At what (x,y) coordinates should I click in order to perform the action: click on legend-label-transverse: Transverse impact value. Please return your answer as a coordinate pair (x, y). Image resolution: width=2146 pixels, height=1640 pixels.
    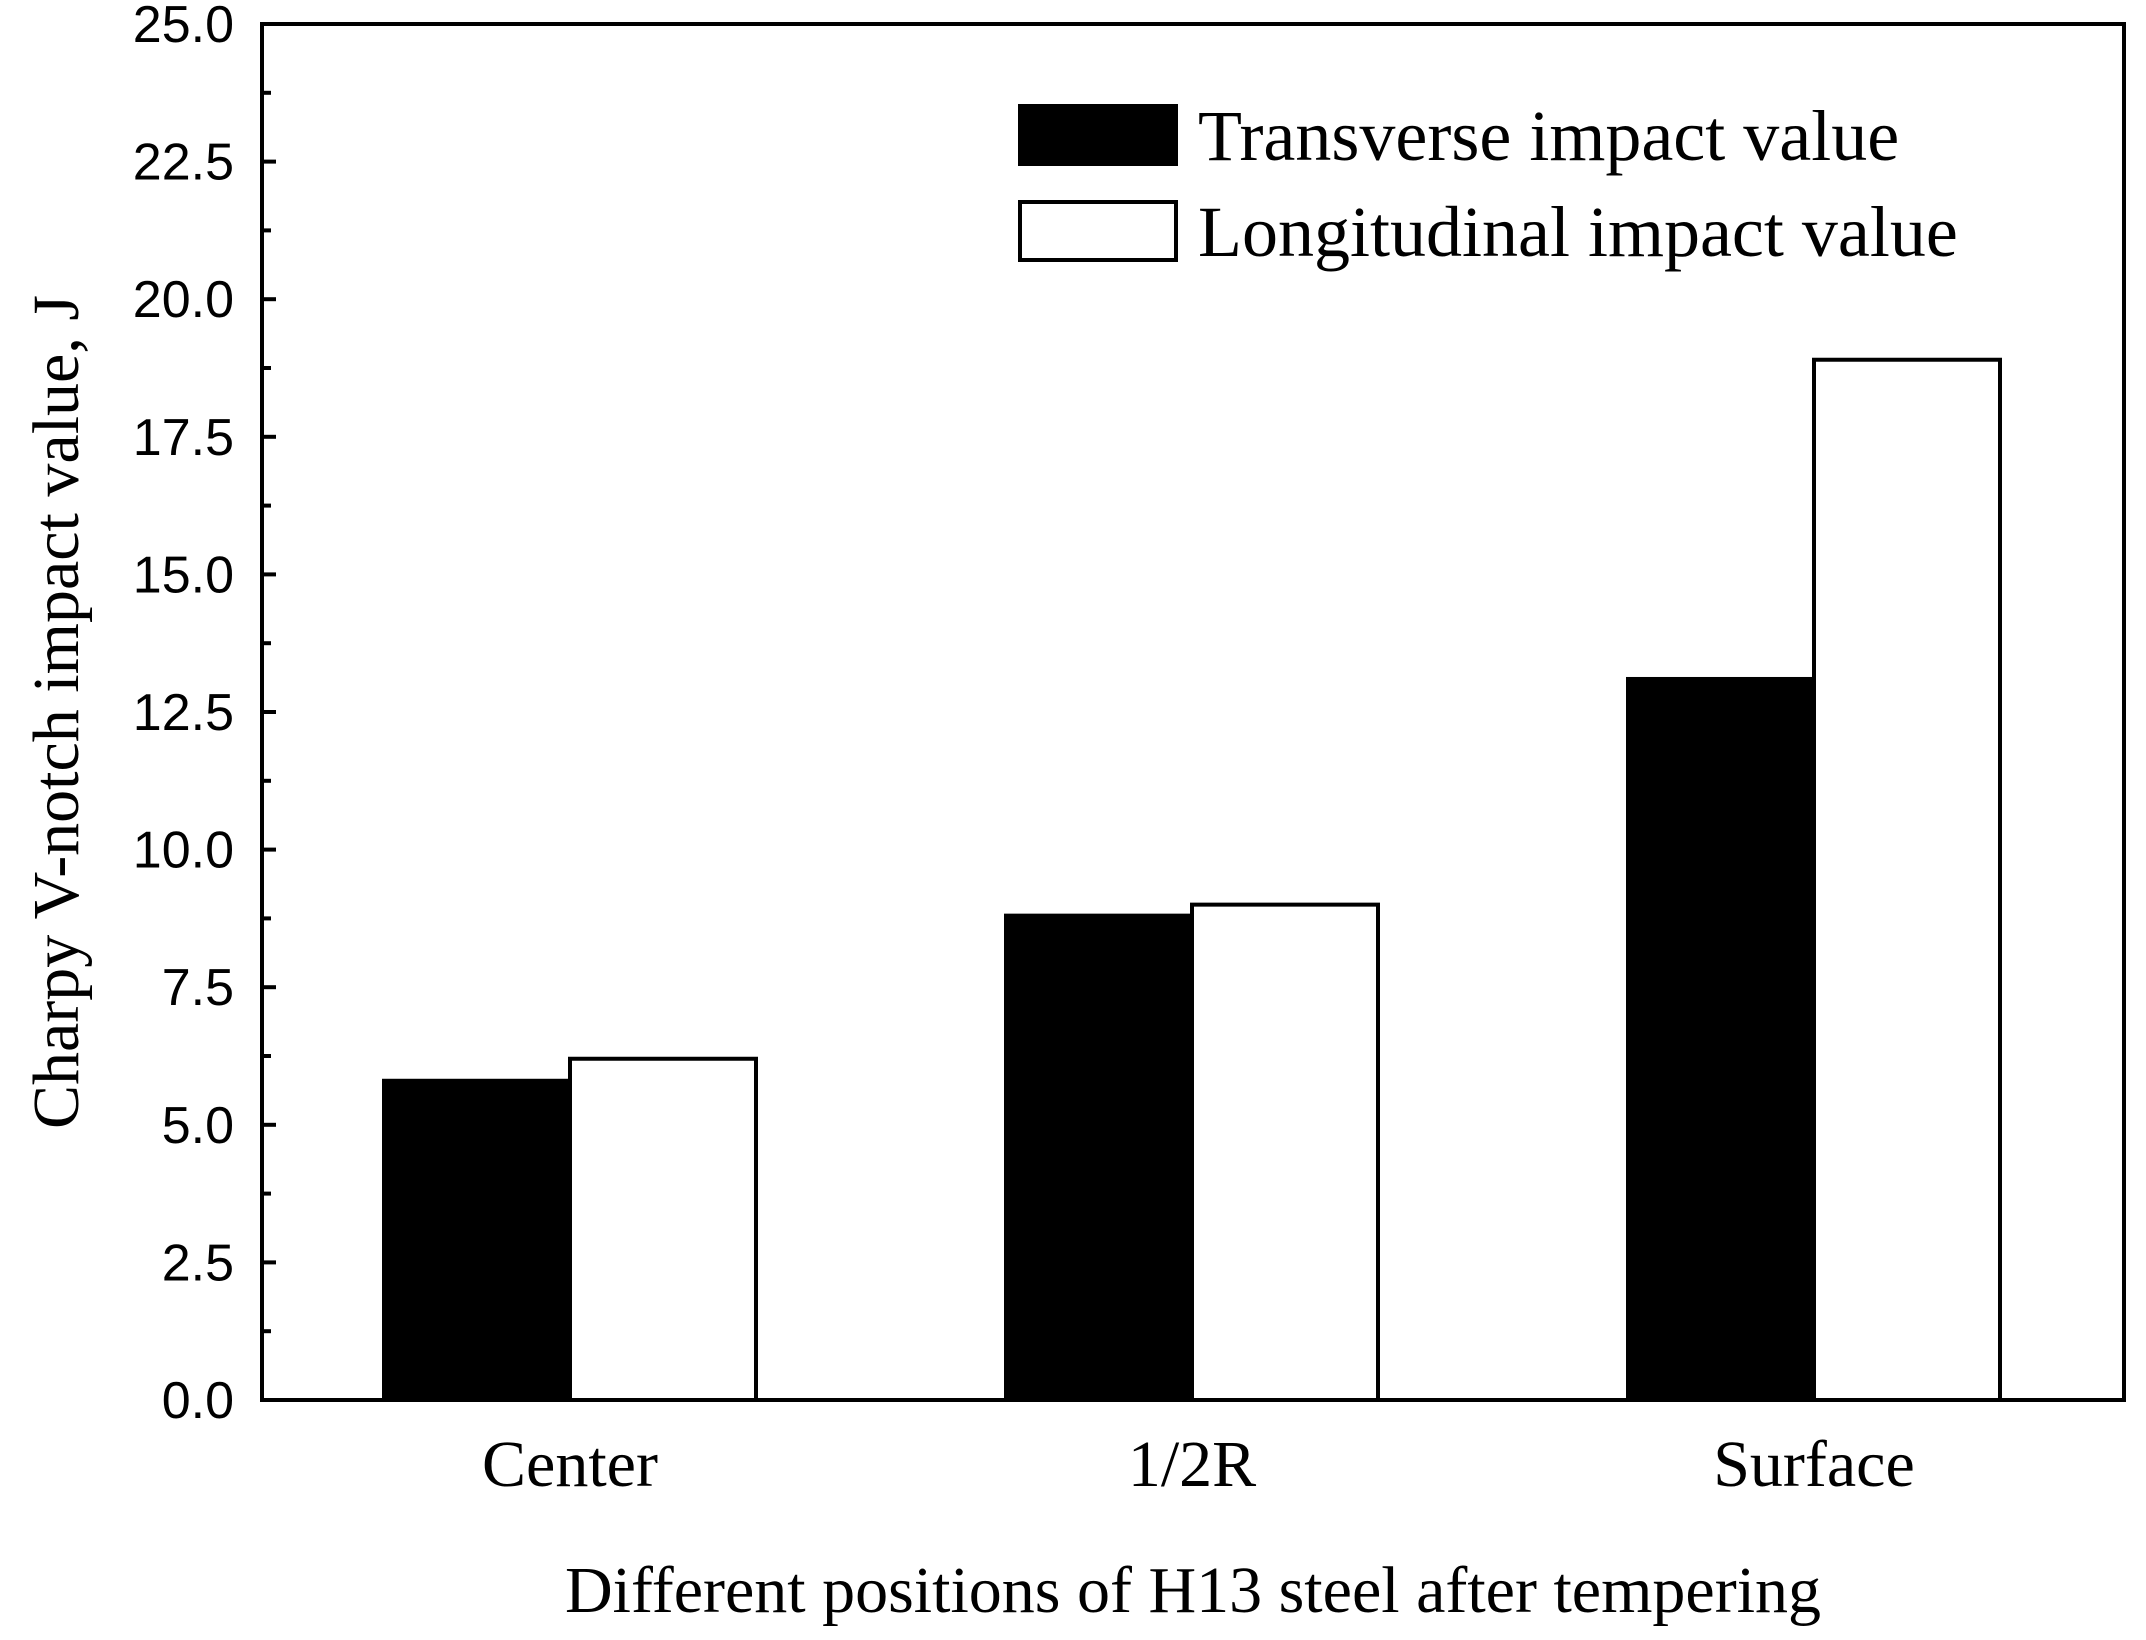
    Looking at the image, I should click on (1548, 136).